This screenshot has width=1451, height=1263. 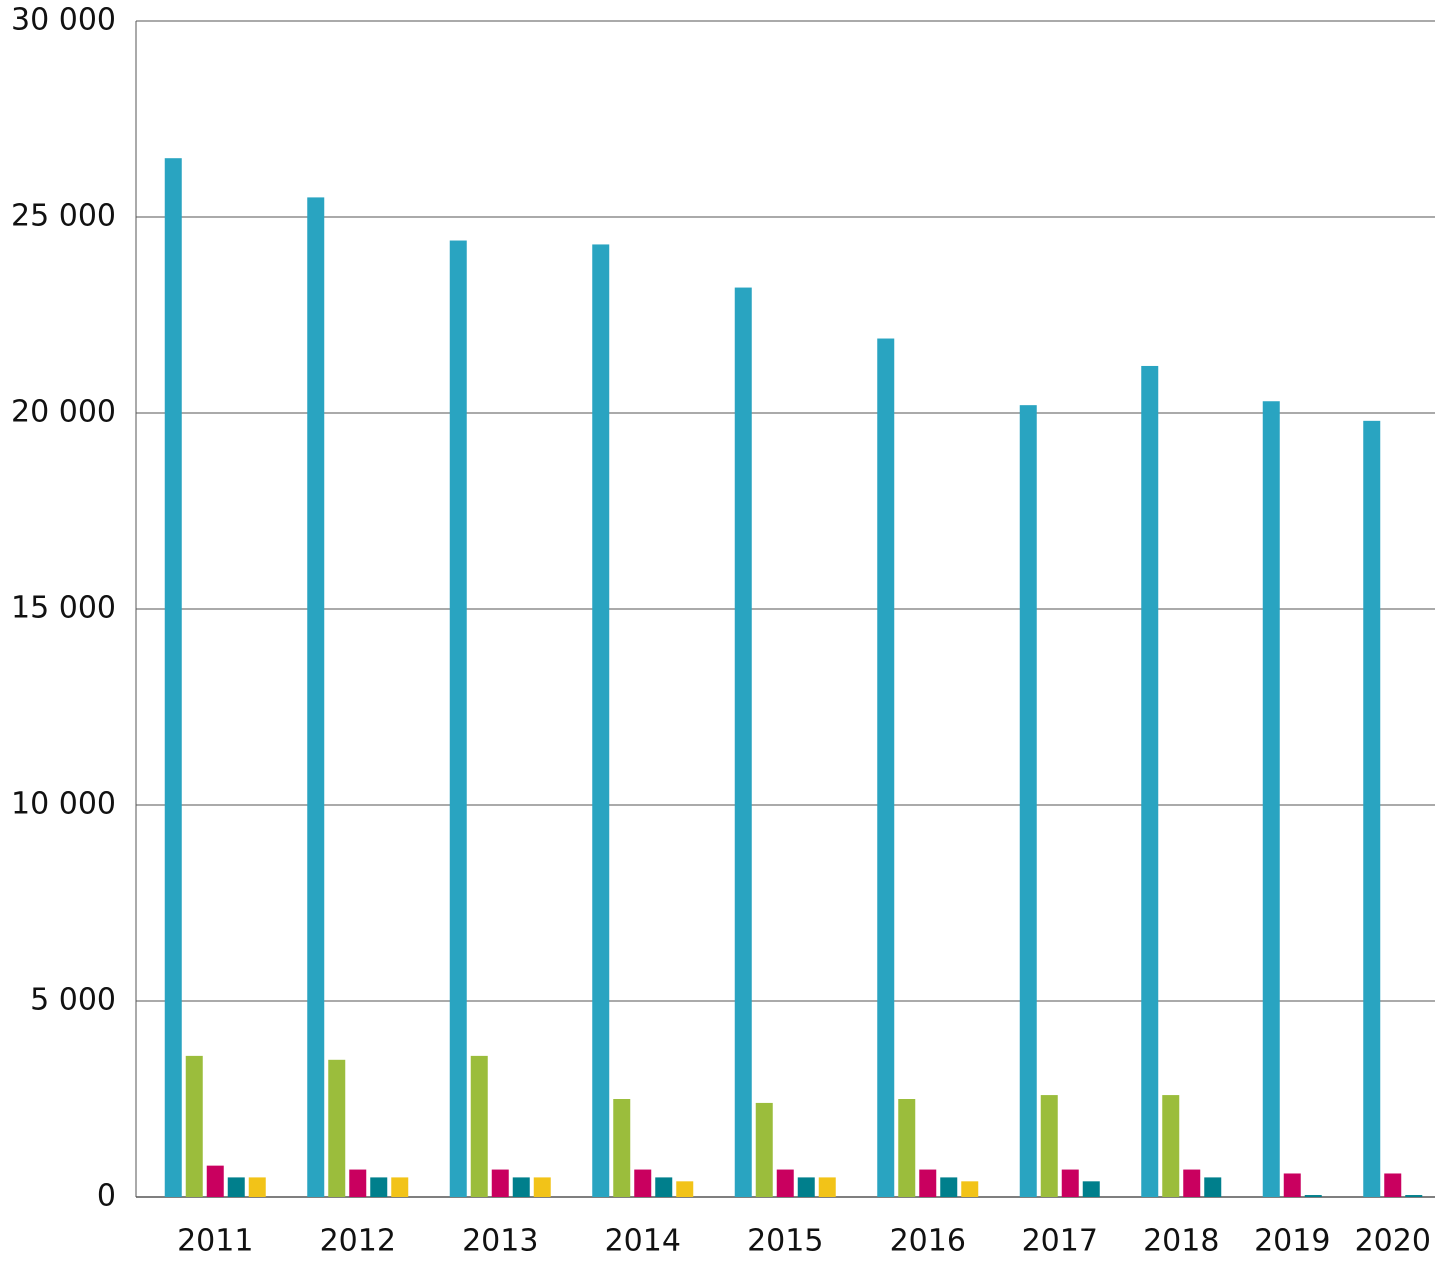 I want to click on x-tick-label: 2019, so click(x=1292, y=1241).